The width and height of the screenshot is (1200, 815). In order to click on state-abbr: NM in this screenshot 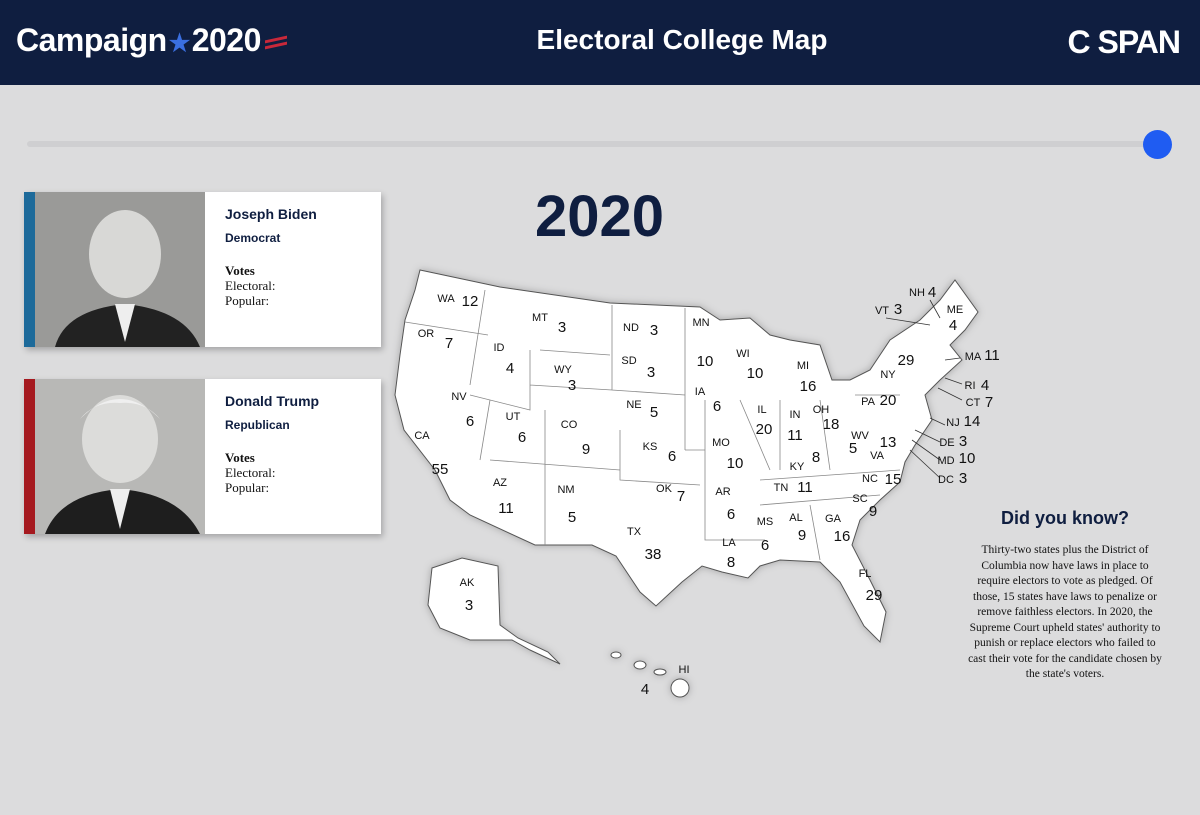, I will do `click(565, 490)`.